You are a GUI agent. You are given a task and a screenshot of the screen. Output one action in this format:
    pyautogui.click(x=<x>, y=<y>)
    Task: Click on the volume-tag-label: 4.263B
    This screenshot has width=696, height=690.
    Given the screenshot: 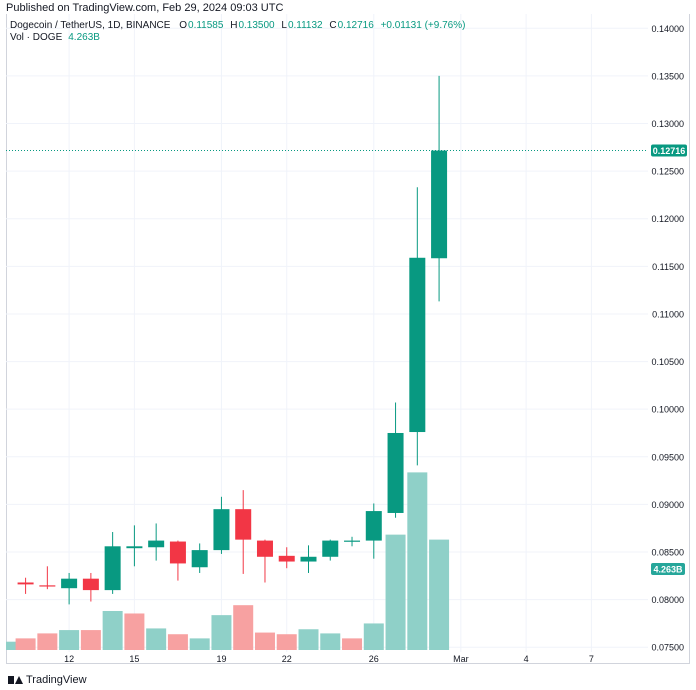 What is the action you would take?
    pyautogui.click(x=668, y=570)
    